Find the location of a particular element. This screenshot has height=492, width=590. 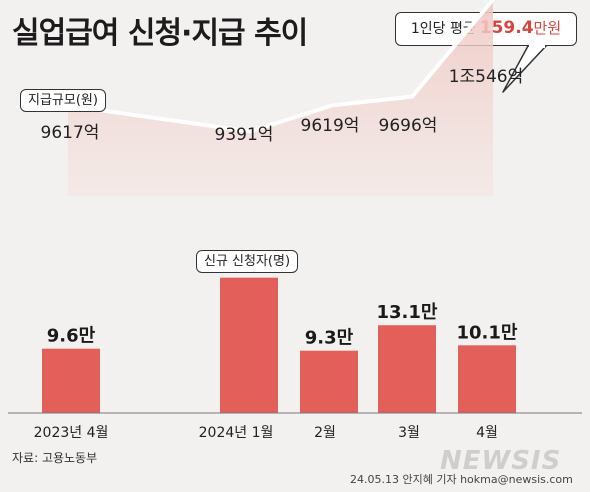

payment-series-tag: 지급규모(원) is located at coordinates (63, 100).